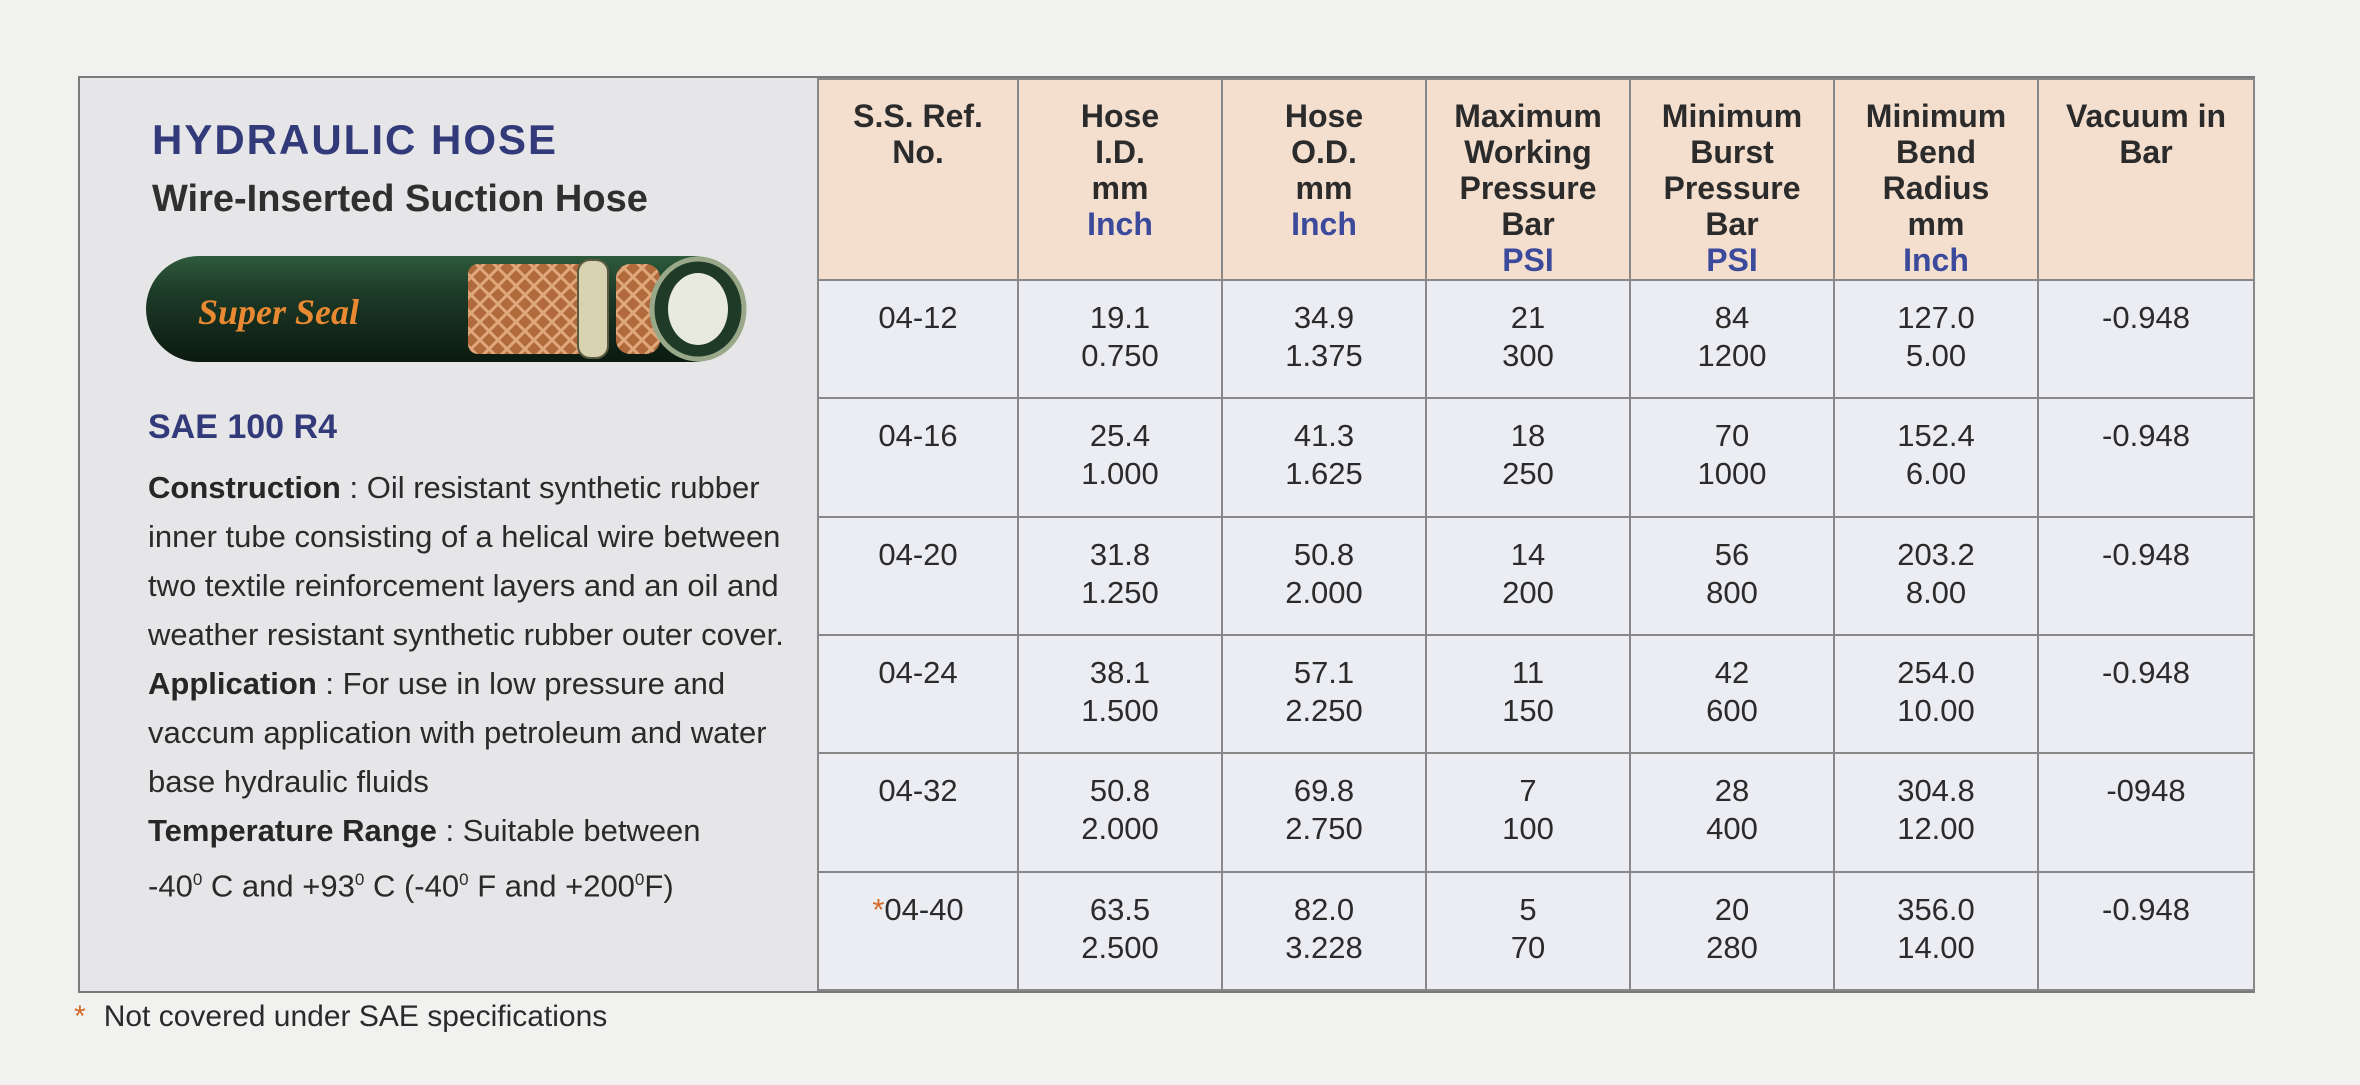  I want to click on bend-radius-cell: 356.0 14.00, so click(1936, 931).